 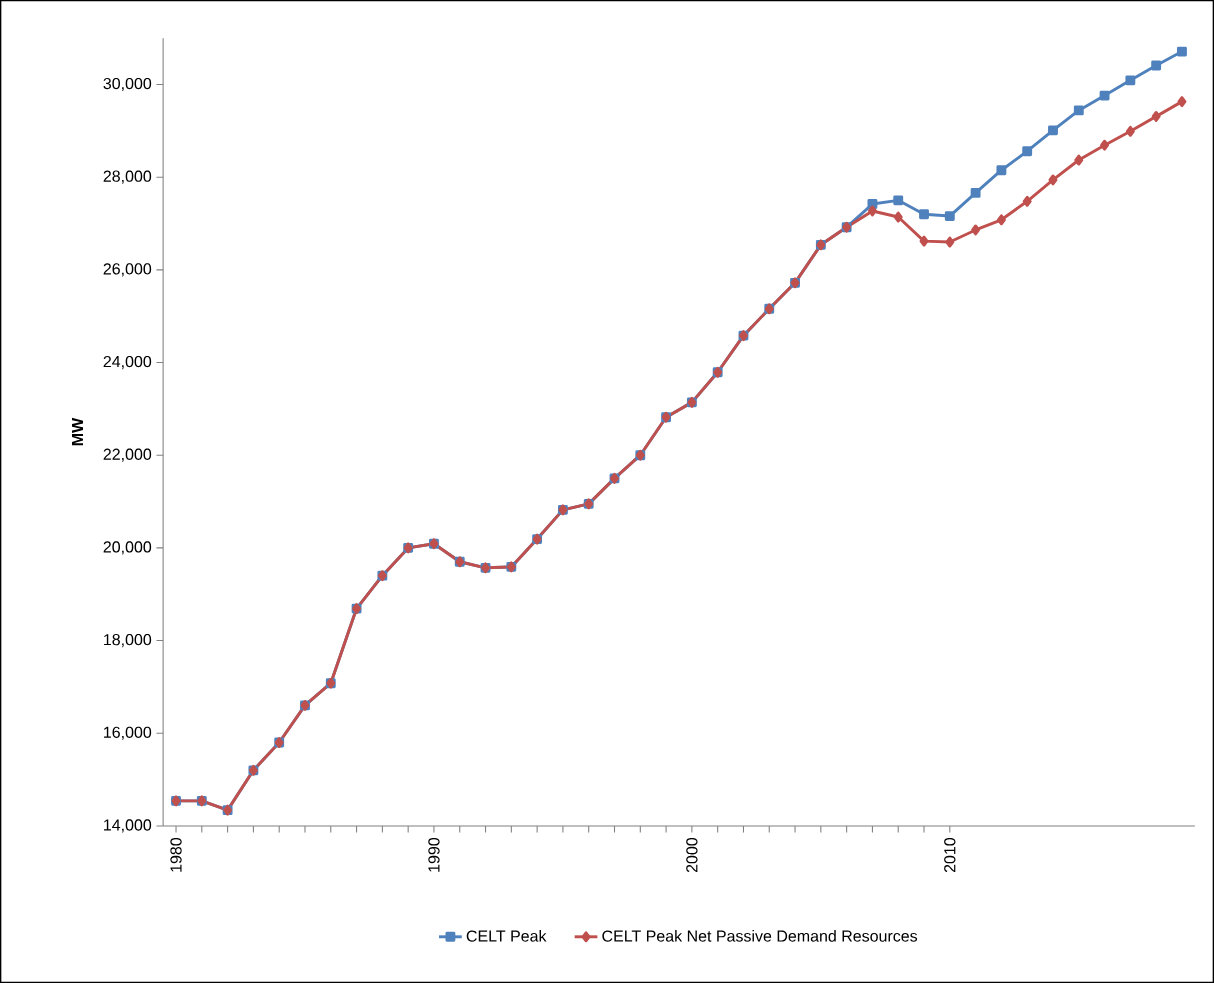 What do you see at coordinates (176, 854) in the screenshot?
I see `x-tick-label: 1980` at bounding box center [176, 854].